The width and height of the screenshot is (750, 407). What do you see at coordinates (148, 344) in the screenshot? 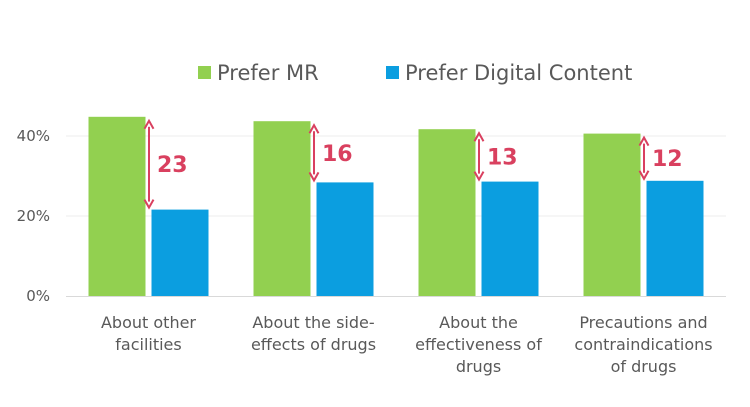
I see `category-label: facilities` at bounding box center [148, 344].